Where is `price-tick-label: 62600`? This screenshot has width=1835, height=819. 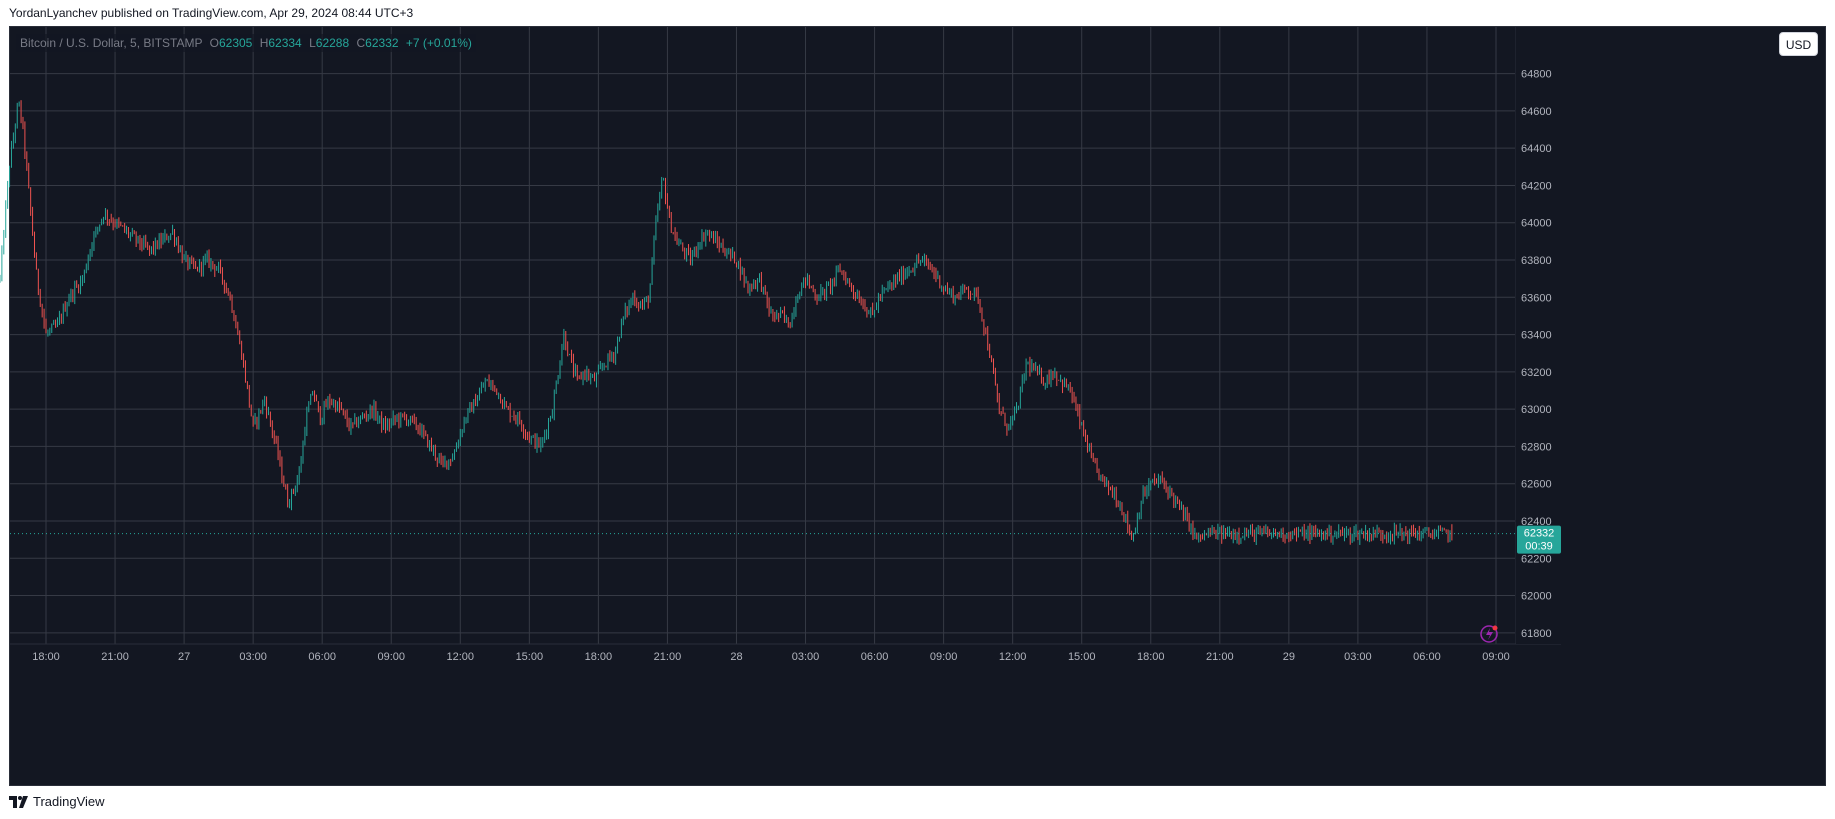 price-tick-label: 62600 is located at coordinates (1536, 485).